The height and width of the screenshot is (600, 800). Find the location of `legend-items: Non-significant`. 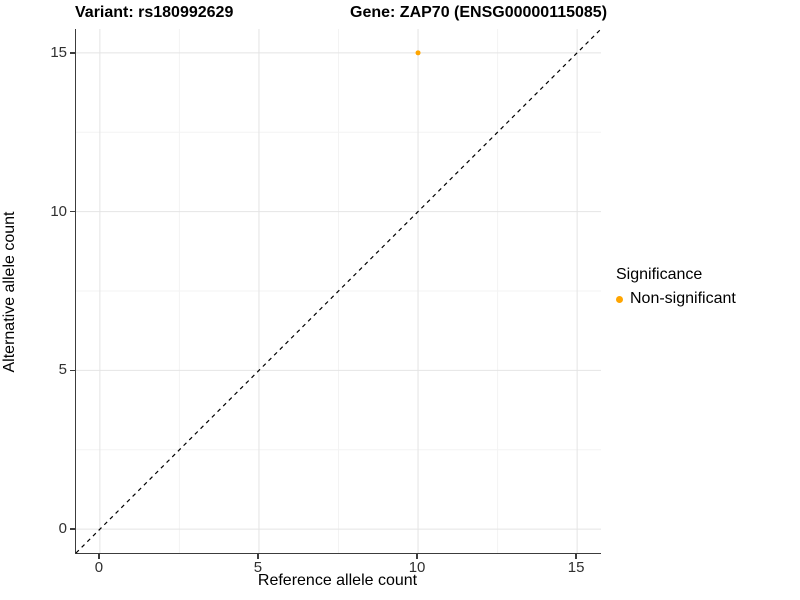

legend-items: Non-significant is located at coordinates (676, 299).